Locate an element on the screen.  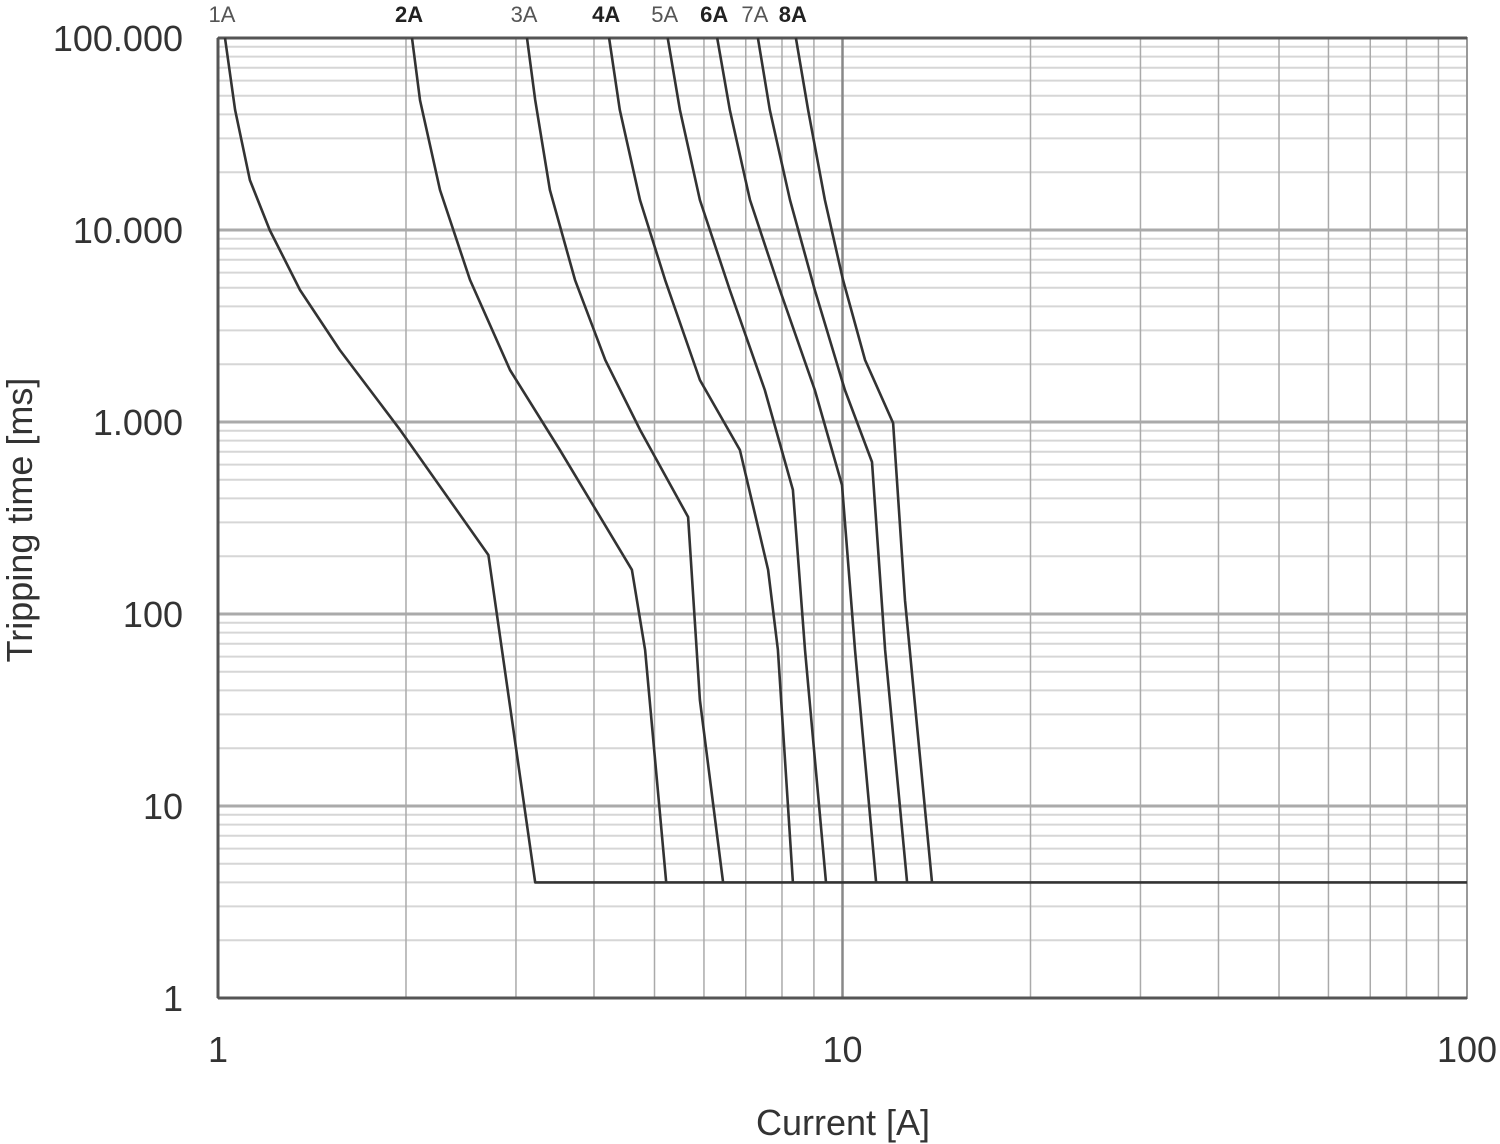
curve-4A is located at coordinates (701, 460).